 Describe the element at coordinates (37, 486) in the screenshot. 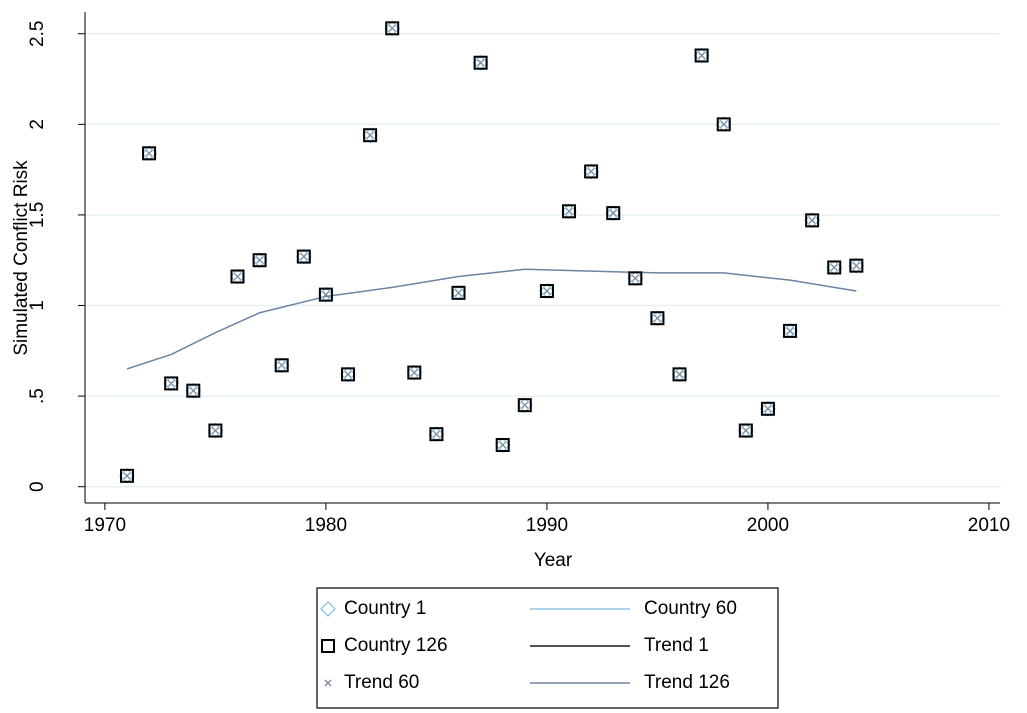

I see `y-tick-label: 0` at that location.